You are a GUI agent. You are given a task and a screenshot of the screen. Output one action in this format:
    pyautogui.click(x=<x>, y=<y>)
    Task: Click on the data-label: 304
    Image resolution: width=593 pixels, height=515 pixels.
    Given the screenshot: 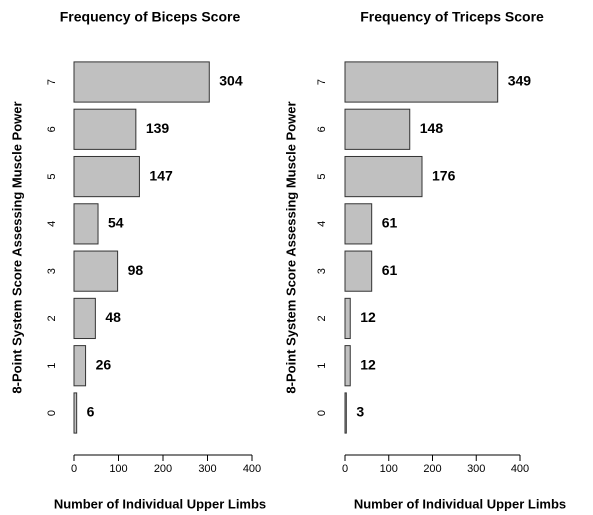 What is the action you would take?
    pyautogui.click(x=231, y=81)
    